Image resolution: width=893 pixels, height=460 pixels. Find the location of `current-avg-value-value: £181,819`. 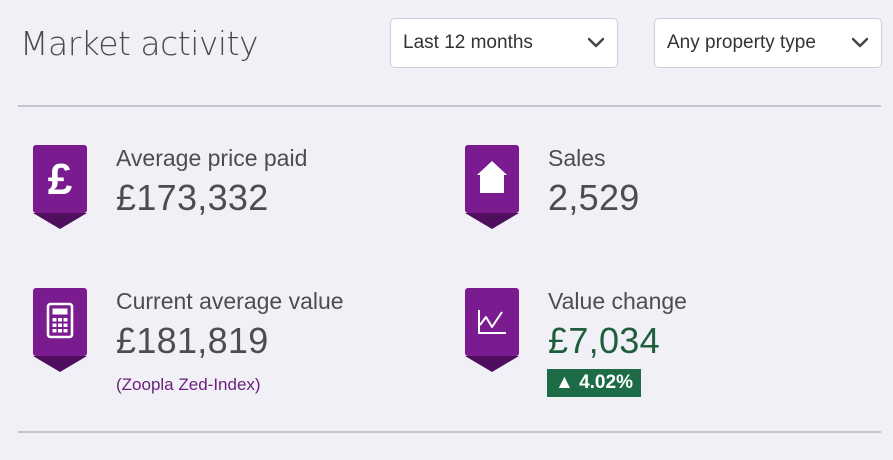

current-avg-value-value: £181,819 is located at coordinates (192, 340).